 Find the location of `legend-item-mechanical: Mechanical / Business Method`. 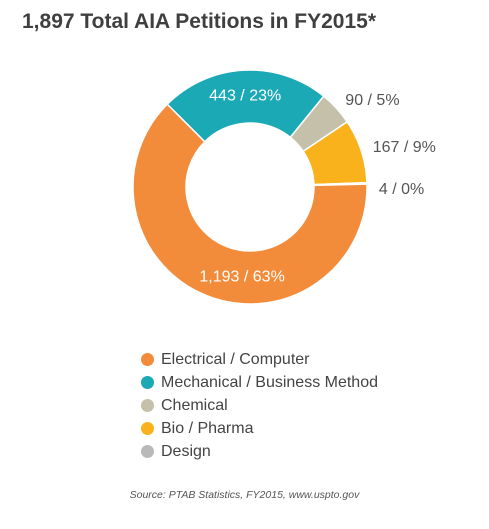

legend-item-mechanical: Mechanical / Business Method is located at coordinates (259, 382).